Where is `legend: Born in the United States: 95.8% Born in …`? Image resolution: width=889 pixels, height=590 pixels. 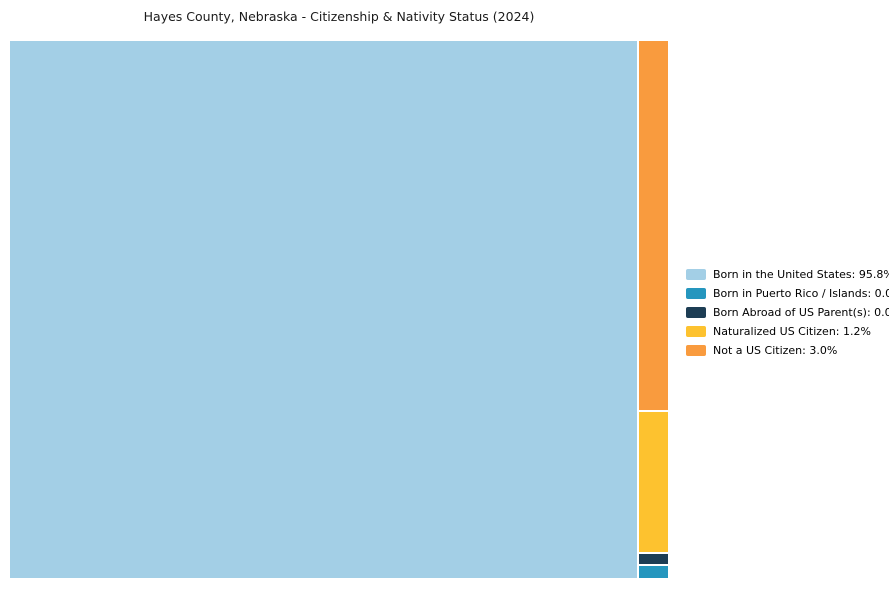 legend: Born in the United States: 95.8% Born in … is located at coordinates (787, 312).